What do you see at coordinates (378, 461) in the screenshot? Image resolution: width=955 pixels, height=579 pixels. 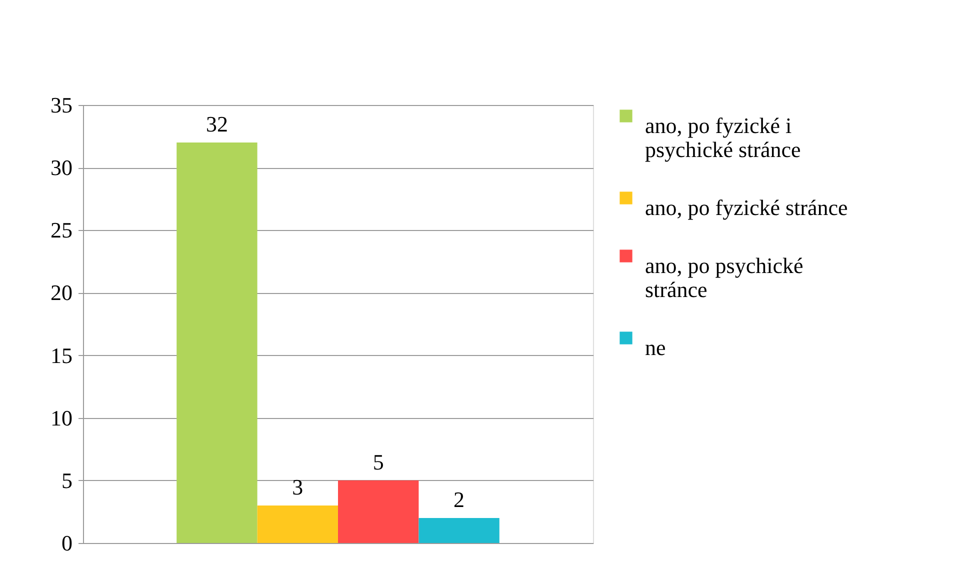 I see `data-label: 5` at bounding box center [378, 461].